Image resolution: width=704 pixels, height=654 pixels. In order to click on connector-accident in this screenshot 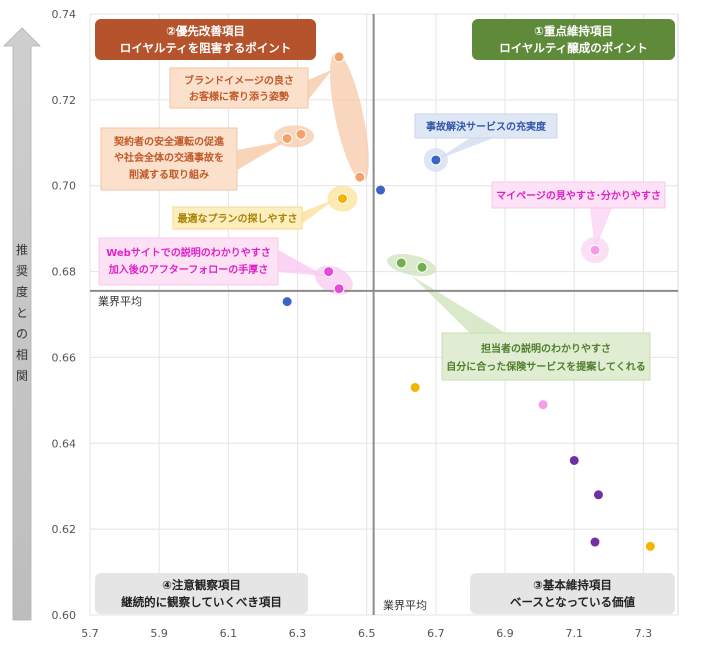, I will do `click(464, 149)`.